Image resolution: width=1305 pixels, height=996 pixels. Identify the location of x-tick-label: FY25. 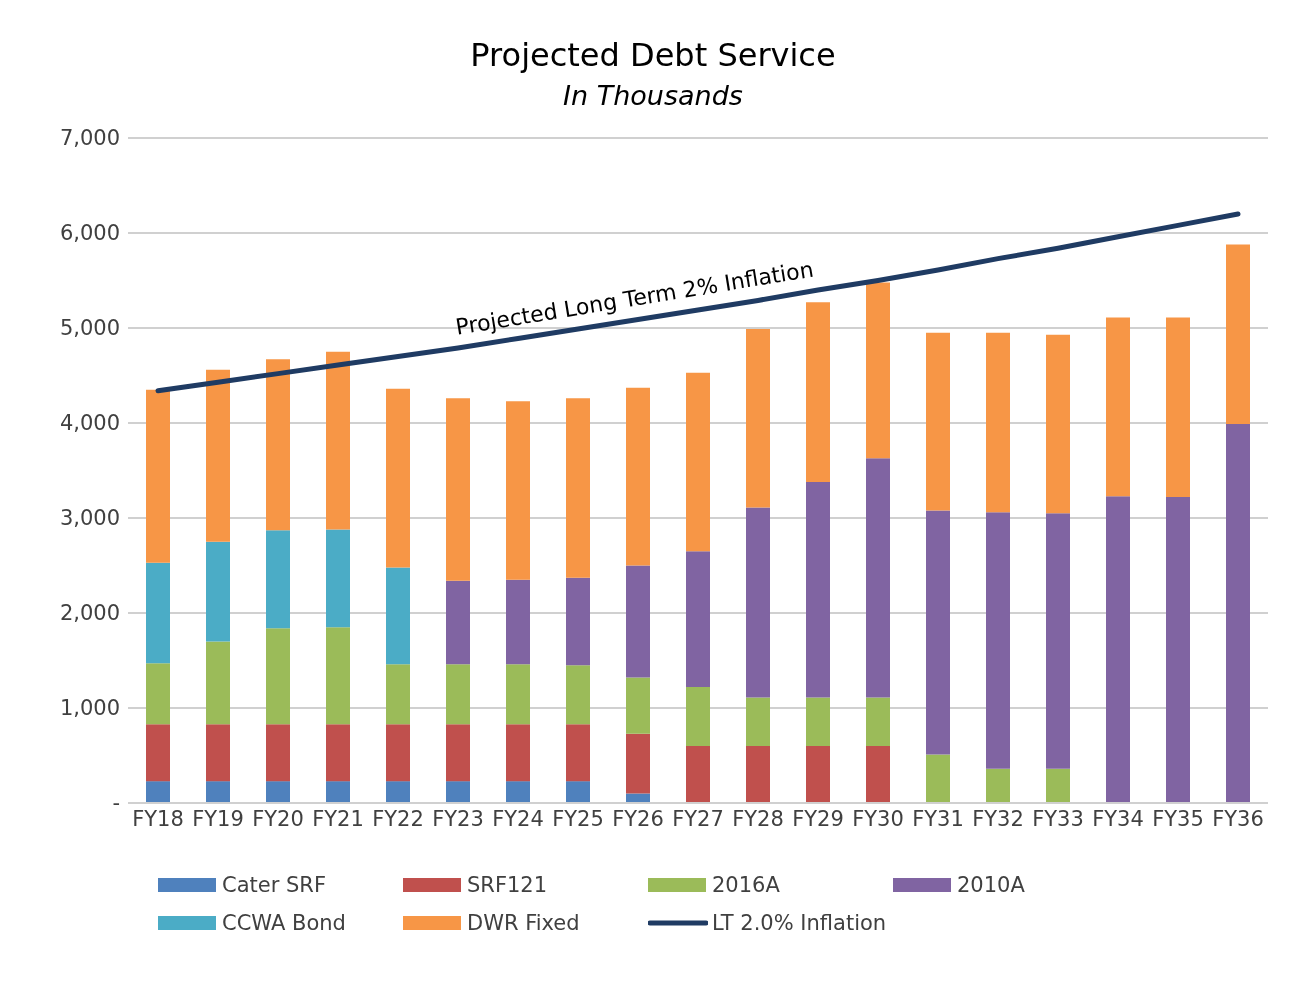
(578, 818).